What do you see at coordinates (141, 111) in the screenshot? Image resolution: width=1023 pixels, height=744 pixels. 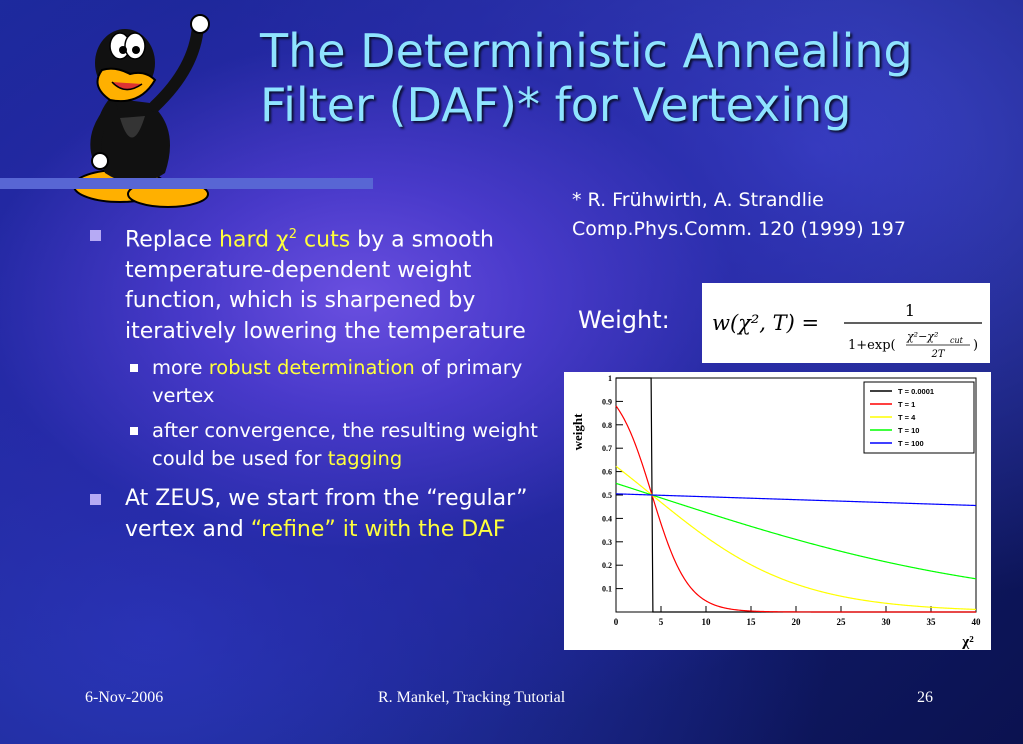 I see `duck-mascot-illustration` at bounding box center [141, 111].